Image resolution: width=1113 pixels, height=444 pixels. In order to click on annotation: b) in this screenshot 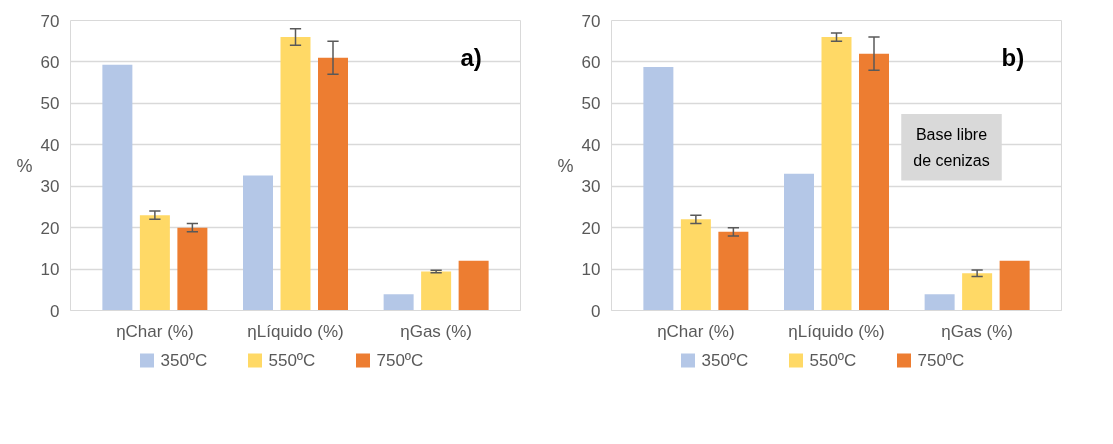, I will do `click(1013, 57)`.